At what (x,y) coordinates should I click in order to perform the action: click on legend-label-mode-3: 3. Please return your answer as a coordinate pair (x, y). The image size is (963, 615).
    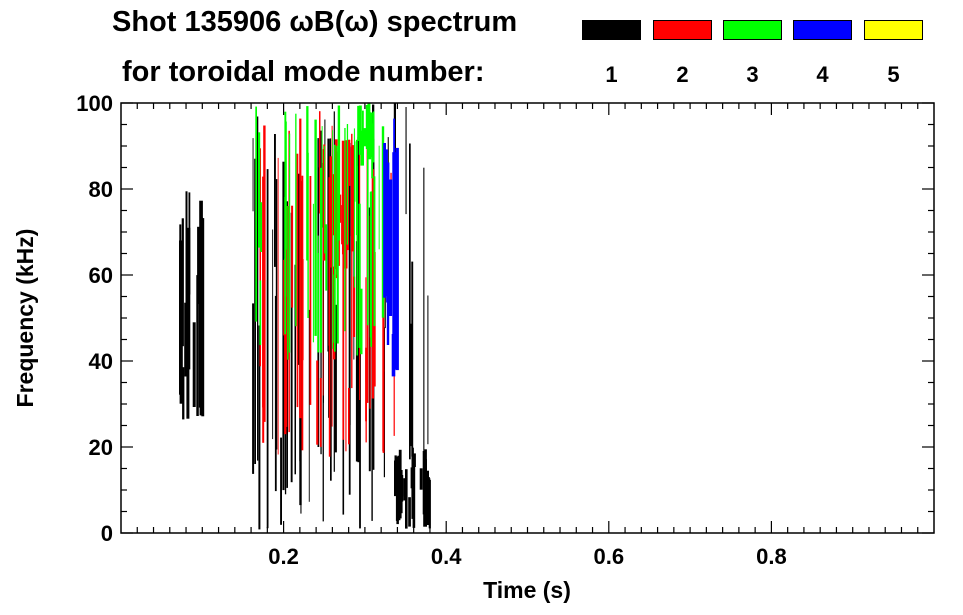
    Looking at the image, I should click on (752, 74).